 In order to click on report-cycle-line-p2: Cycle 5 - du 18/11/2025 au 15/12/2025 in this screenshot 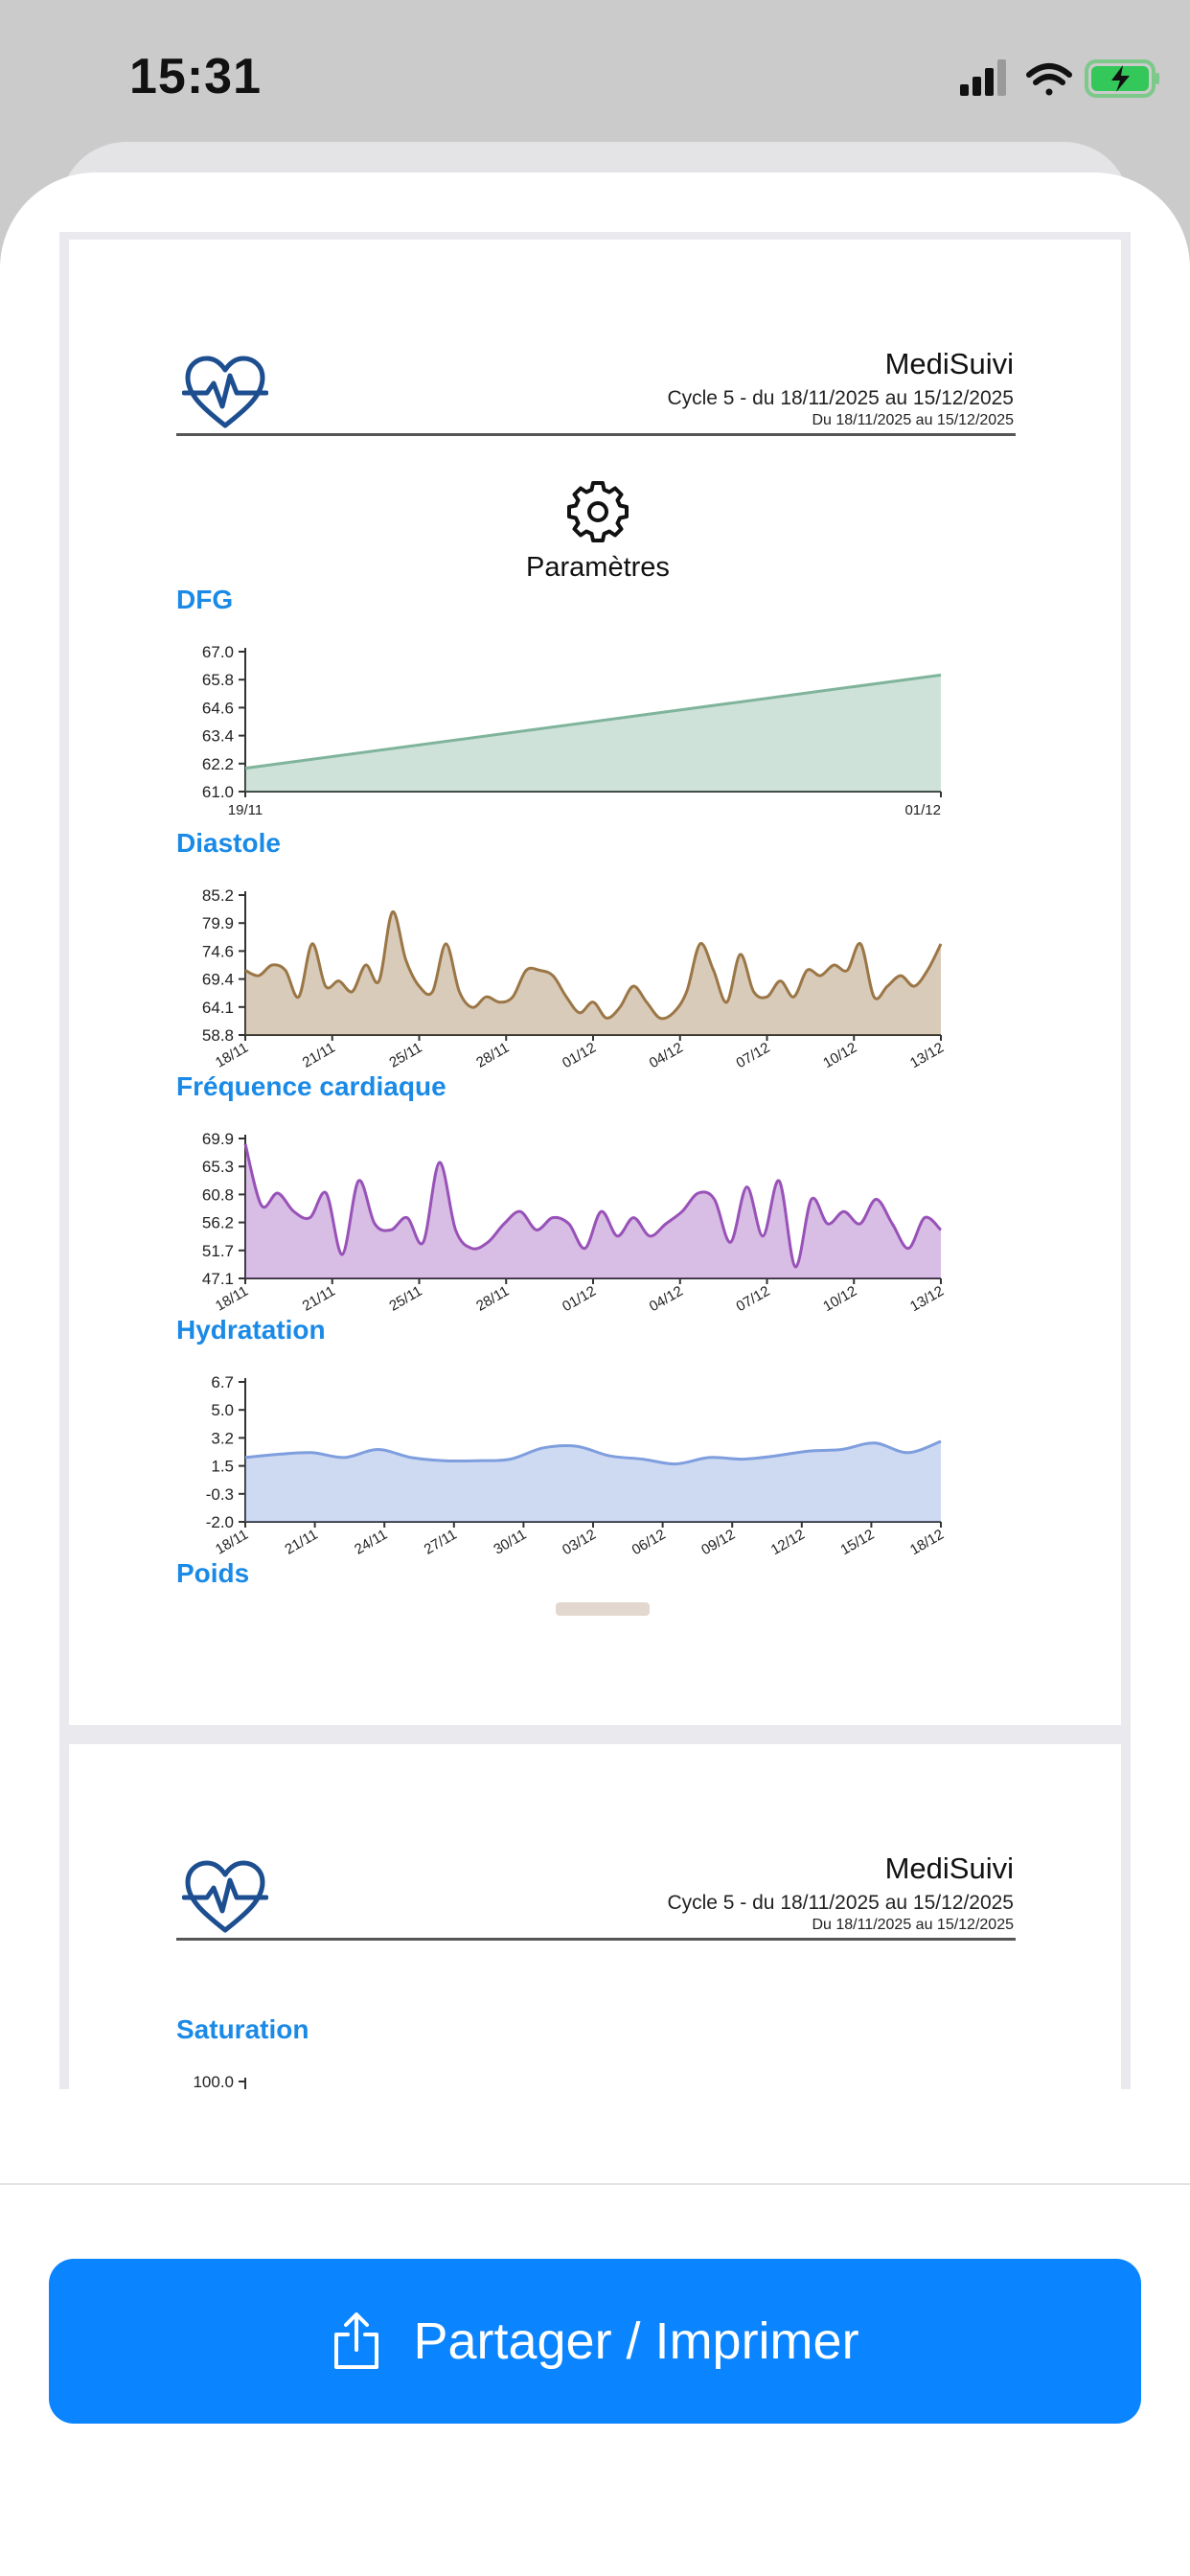, I will do `click(841, 1903)`.